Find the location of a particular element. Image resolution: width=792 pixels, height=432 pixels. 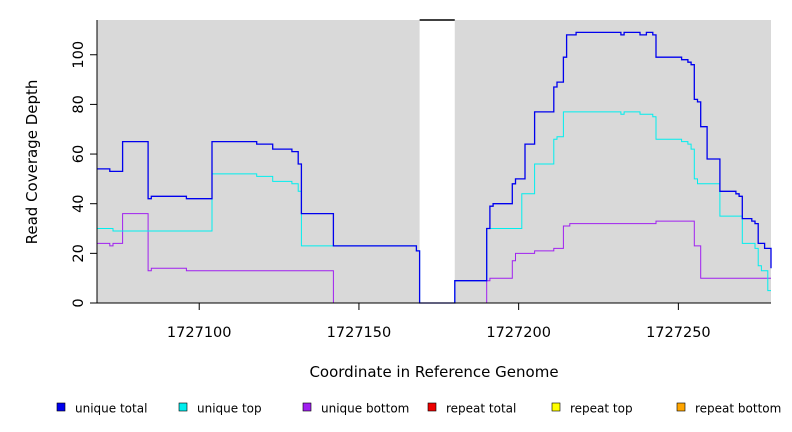

legend-label-unique-total: unique total is located at coordinates (111, 409).